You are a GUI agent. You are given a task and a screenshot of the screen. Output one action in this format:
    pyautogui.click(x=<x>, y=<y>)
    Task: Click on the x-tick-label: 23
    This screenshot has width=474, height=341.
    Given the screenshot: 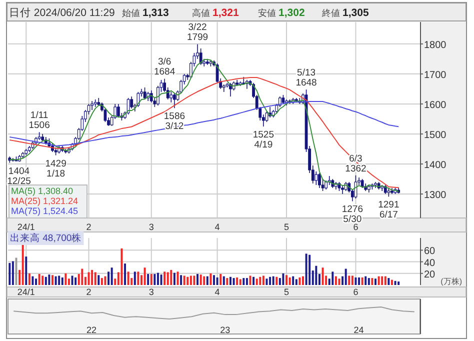 What is the action you would take?
    pyautogui.click(x=225, y=330)
    